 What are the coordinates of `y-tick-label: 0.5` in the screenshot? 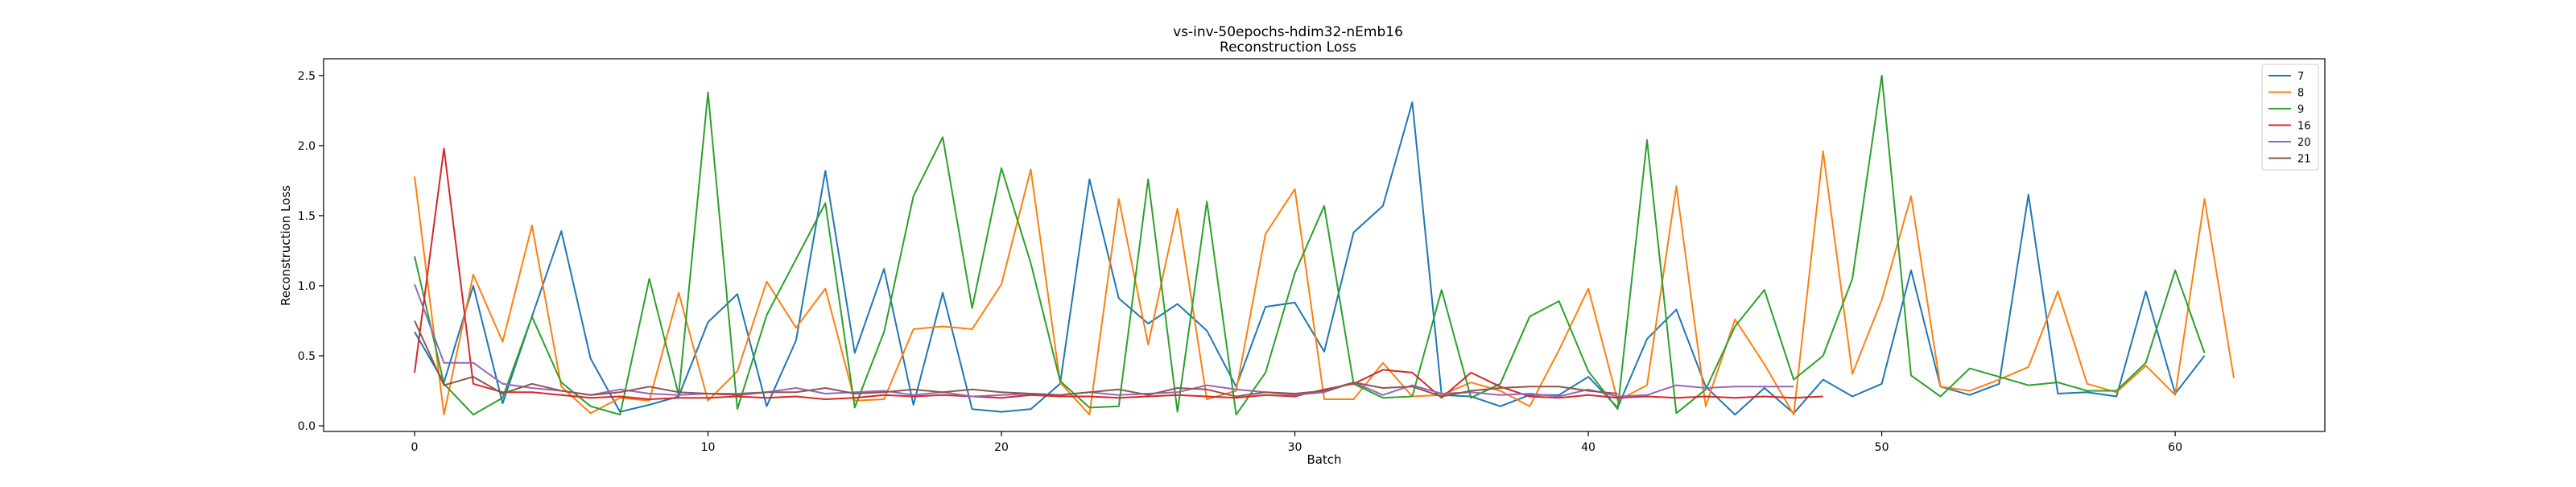 It's located at (307, 356).